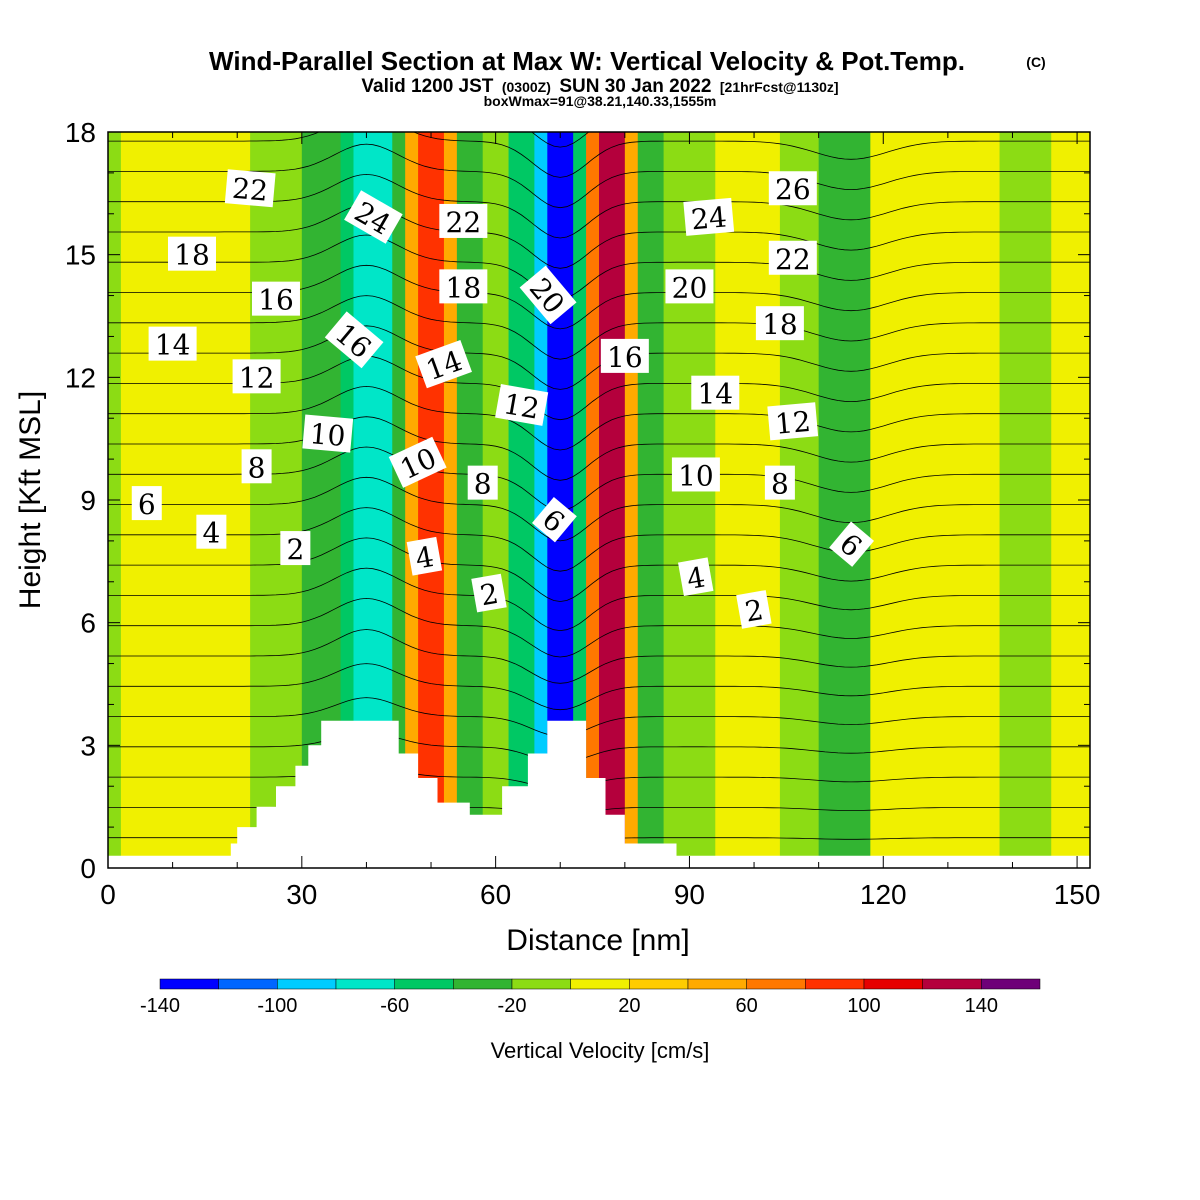 The image size is (1200, 1200). I want to click on forecast-info: [21hrFcst@1130z], so click(779, 87).